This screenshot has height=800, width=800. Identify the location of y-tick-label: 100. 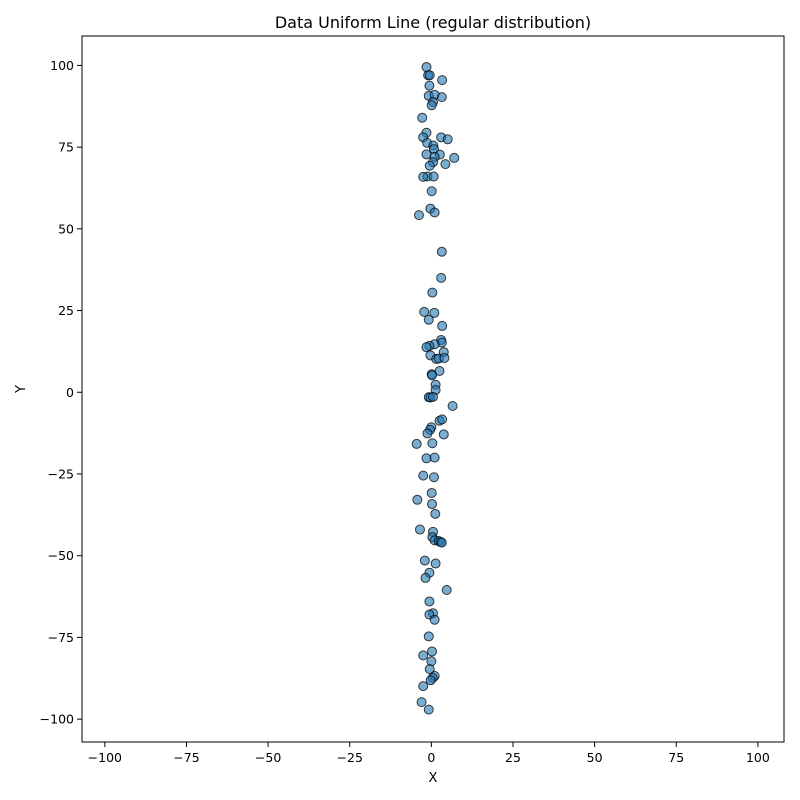
(62, 65).